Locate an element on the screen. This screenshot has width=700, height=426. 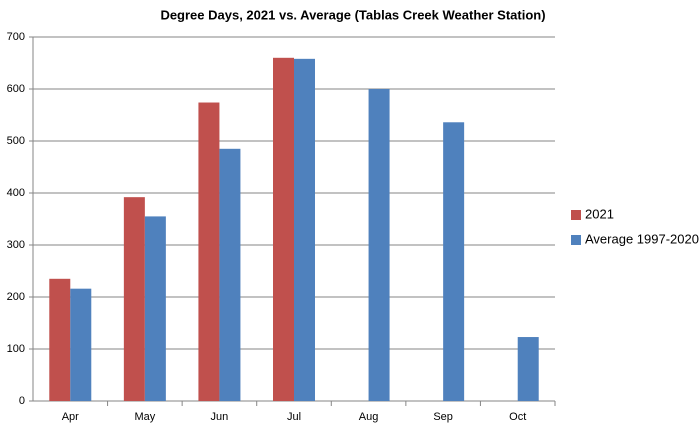
y-tick-label: 700 is located at coordinates (16, 37).